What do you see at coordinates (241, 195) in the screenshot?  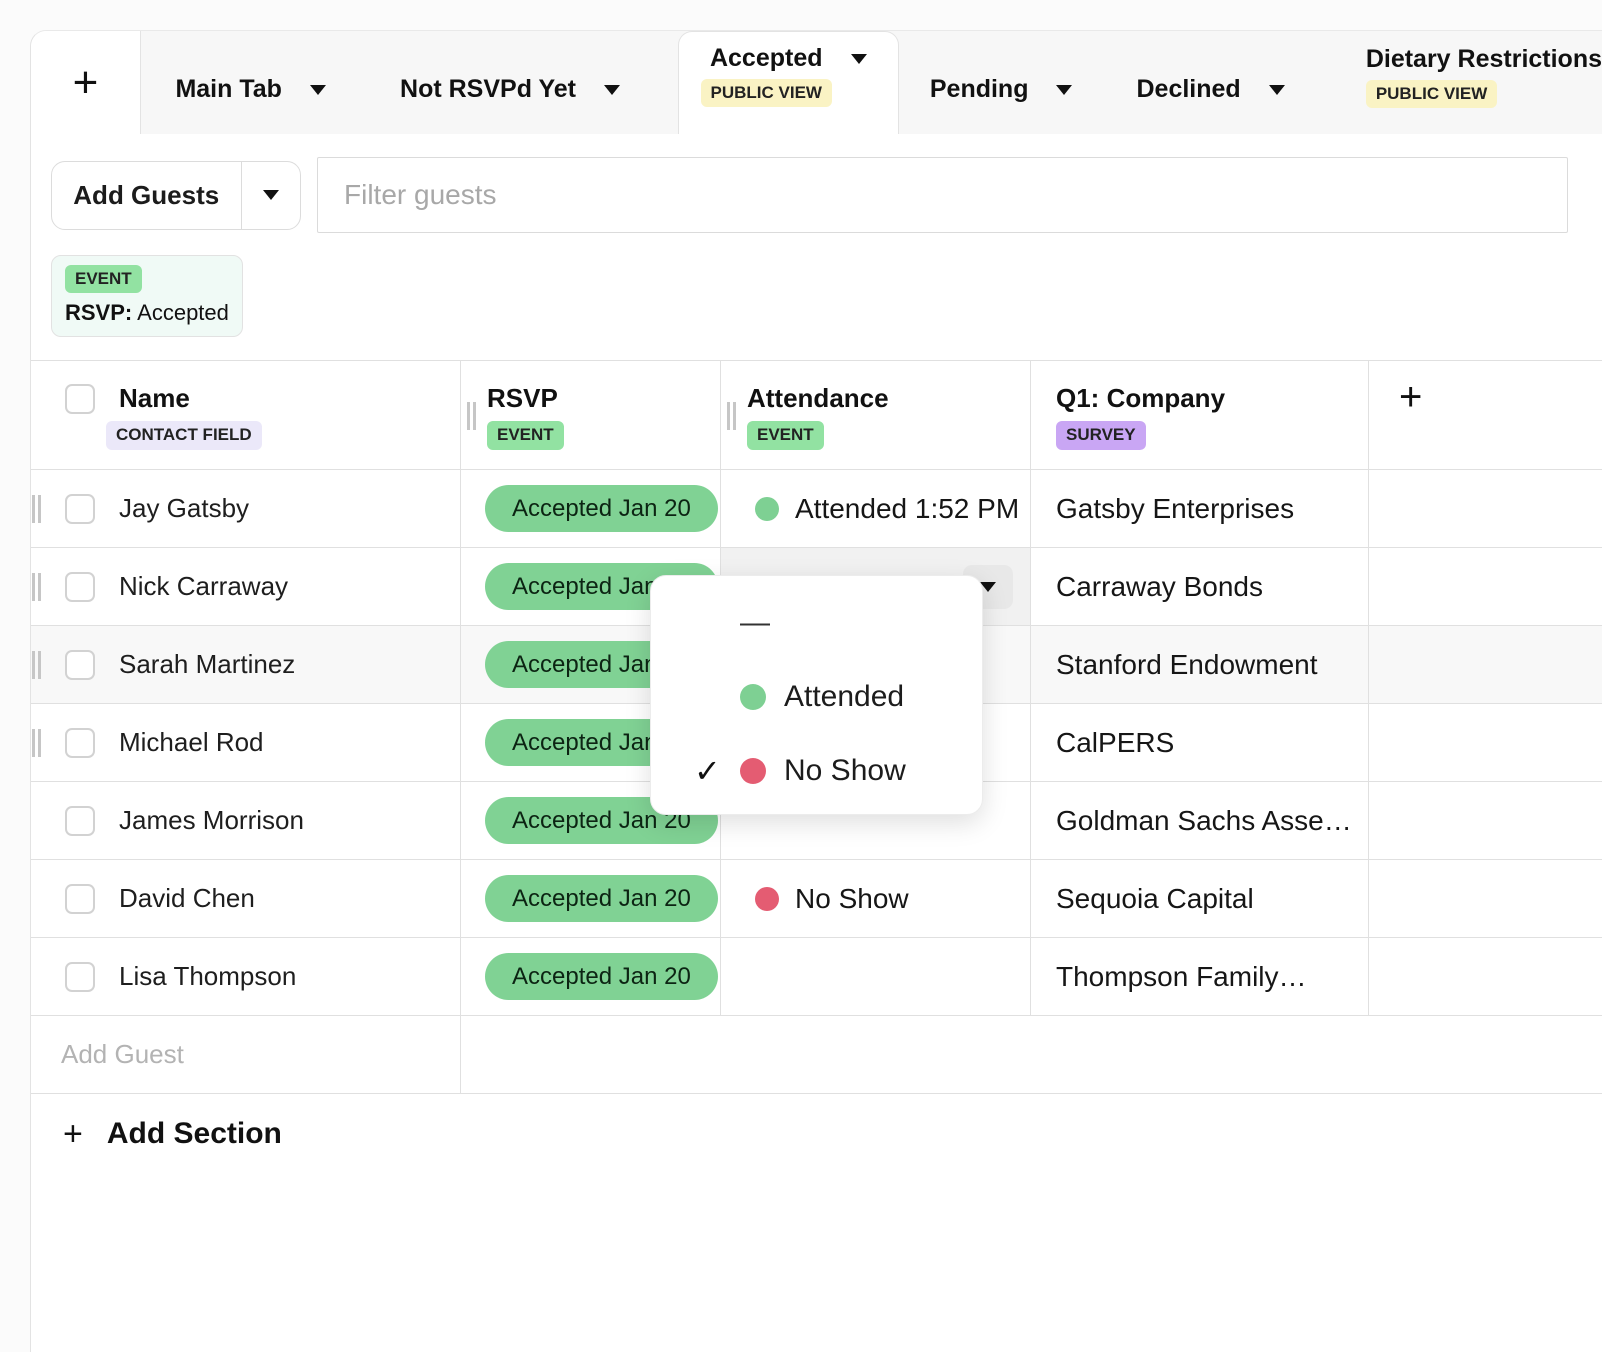 I see `button-divider` at bounding box center [241, 195].